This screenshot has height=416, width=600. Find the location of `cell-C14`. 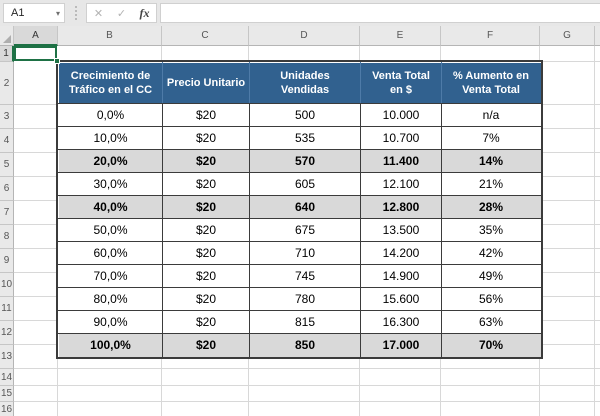

cell-C14 is located at coordinates (205, 377).